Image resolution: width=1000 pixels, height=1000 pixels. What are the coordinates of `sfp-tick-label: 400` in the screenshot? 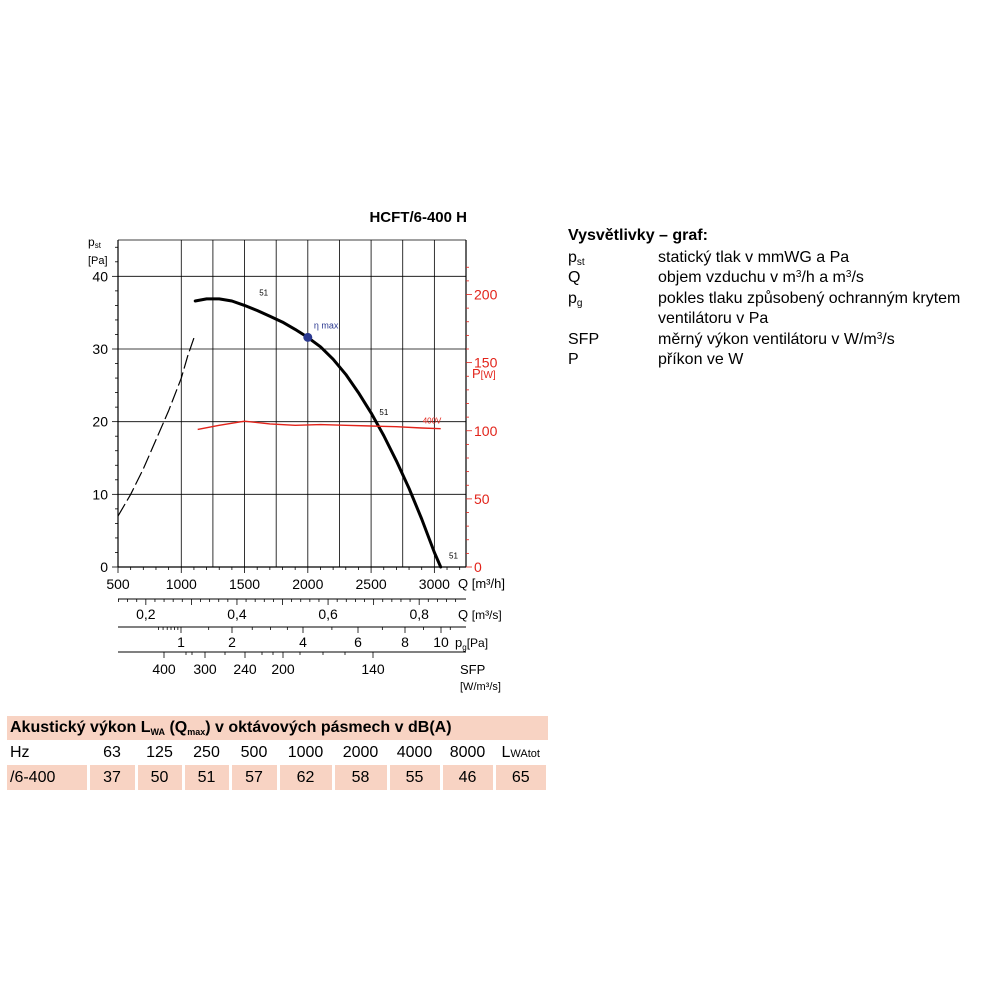 It's located at (164, 669).